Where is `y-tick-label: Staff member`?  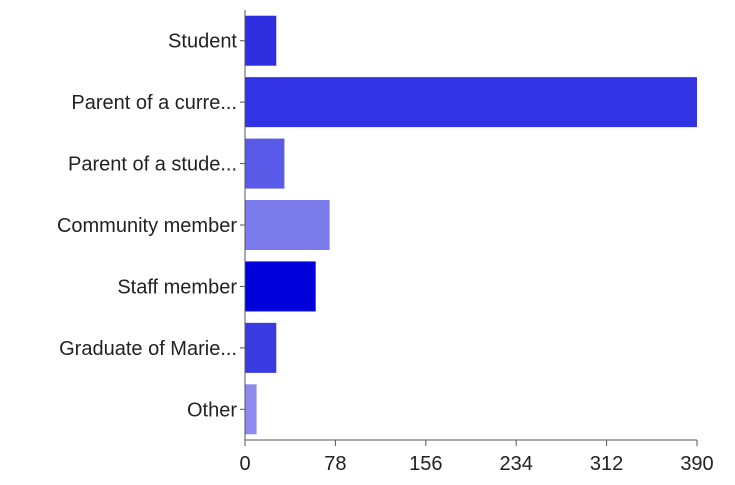
y-tick-label: Staff member is located at coordinates (177, 287).